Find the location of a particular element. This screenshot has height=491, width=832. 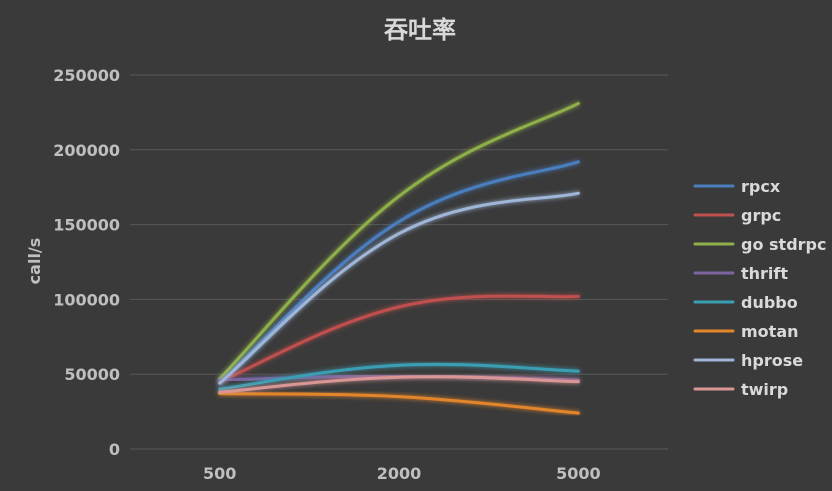

y-tick-labels: 0 50000 100000 150000 200000 250000 is located at coordinates (86, 262).